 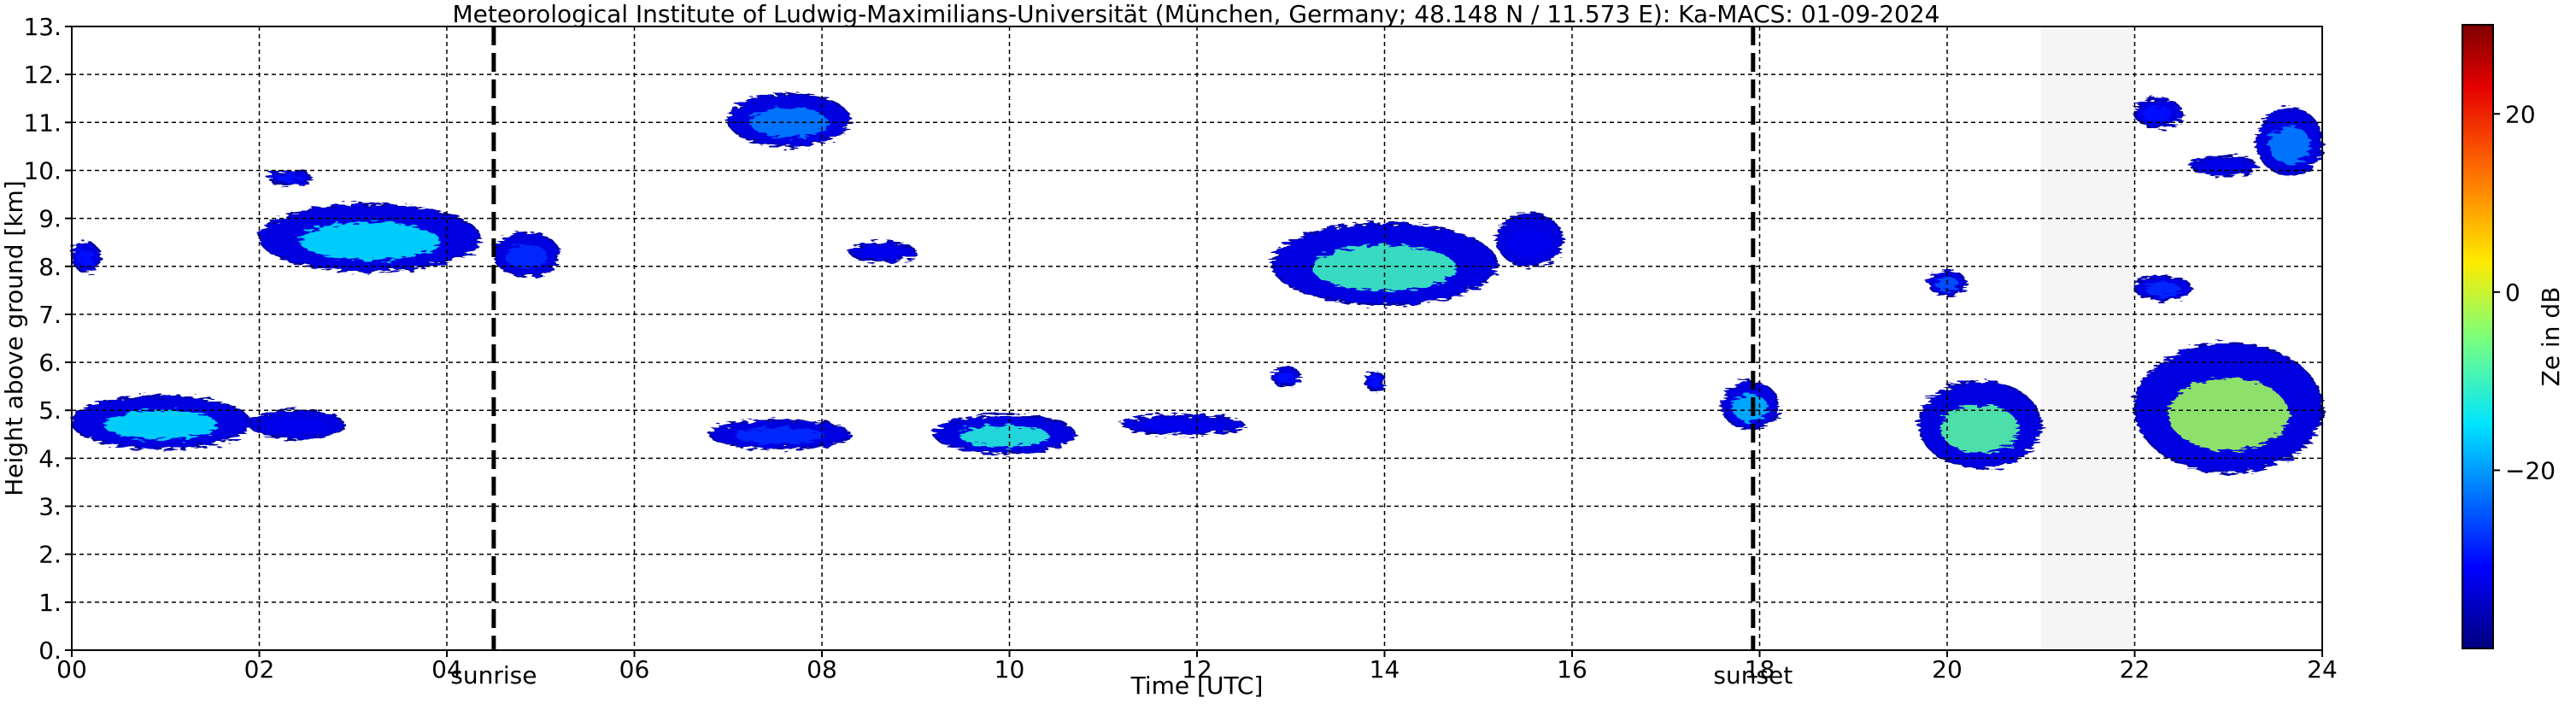 I want to click on x-tick-label: 18, so click(x=1760, y=669).